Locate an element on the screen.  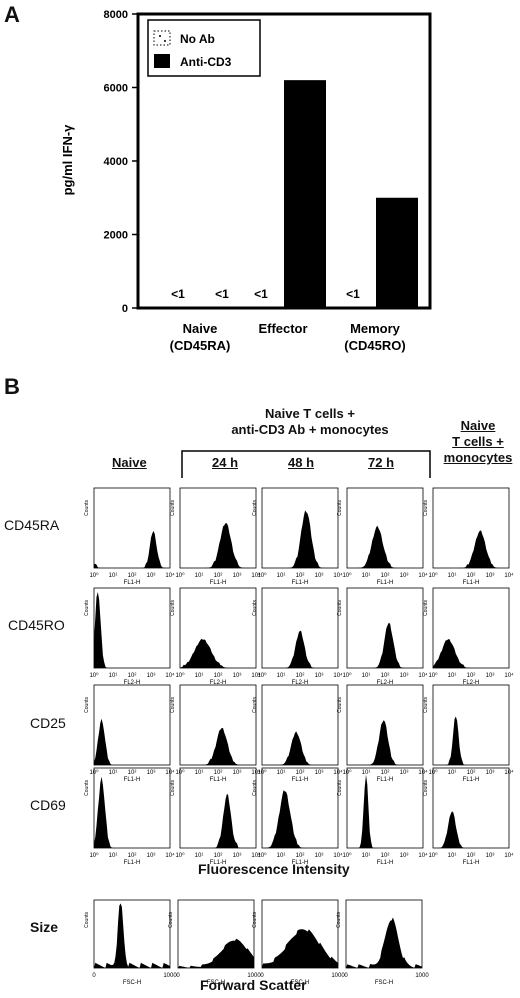
x-category-sublabel: (CD45RA) is located at coordinates (200, 345).